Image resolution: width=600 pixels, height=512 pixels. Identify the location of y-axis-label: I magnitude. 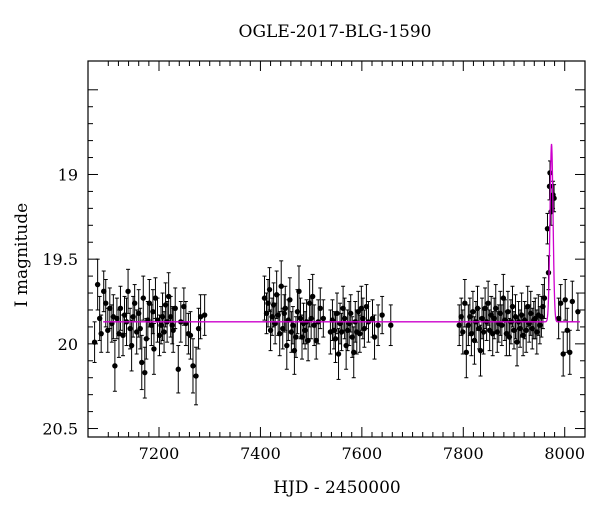
(22, 255).